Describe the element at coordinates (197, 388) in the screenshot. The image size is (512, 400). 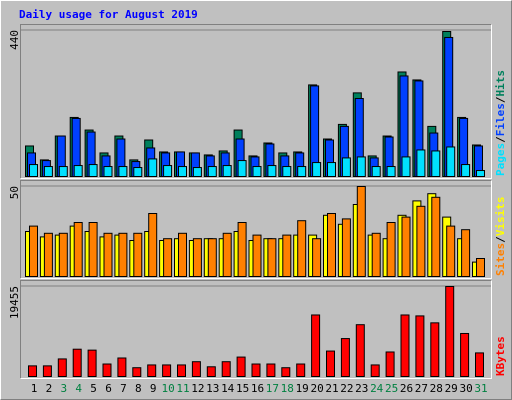
I see `x-tick-label: 12` at that location.